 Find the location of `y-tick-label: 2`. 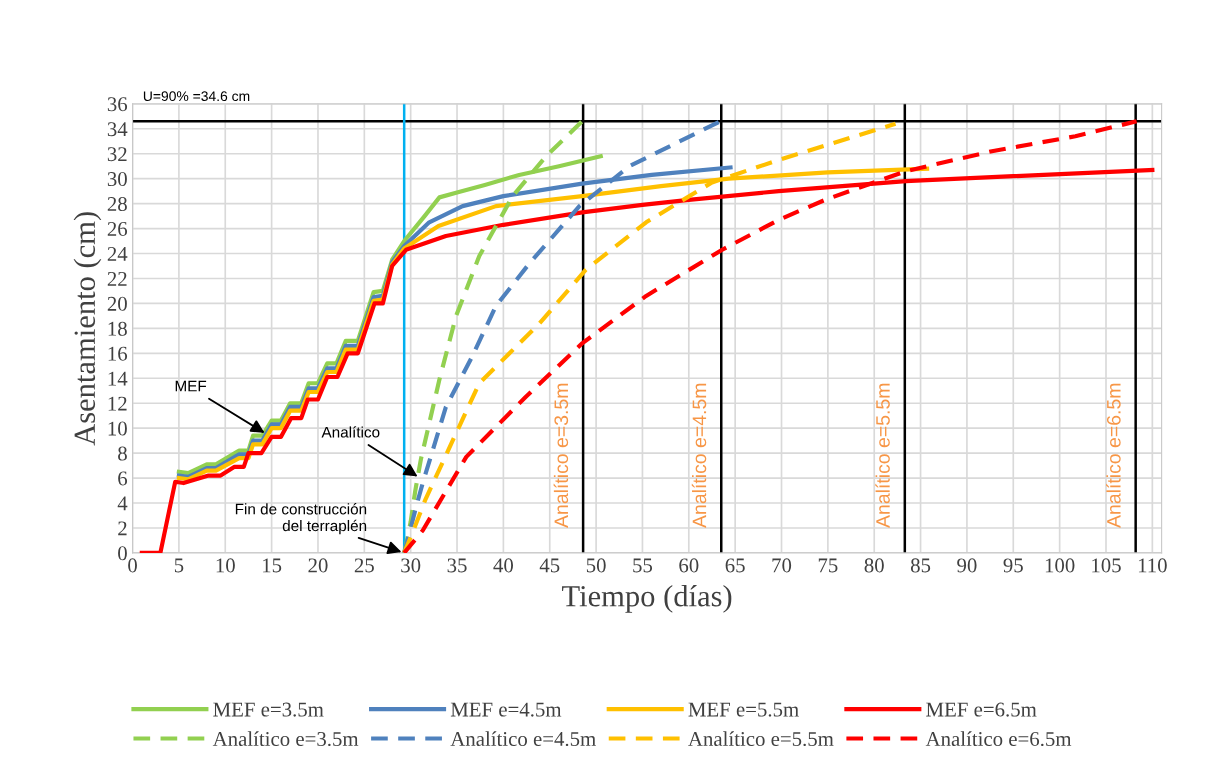

y-tick-label: 2 is located at coordinates (122, 528).